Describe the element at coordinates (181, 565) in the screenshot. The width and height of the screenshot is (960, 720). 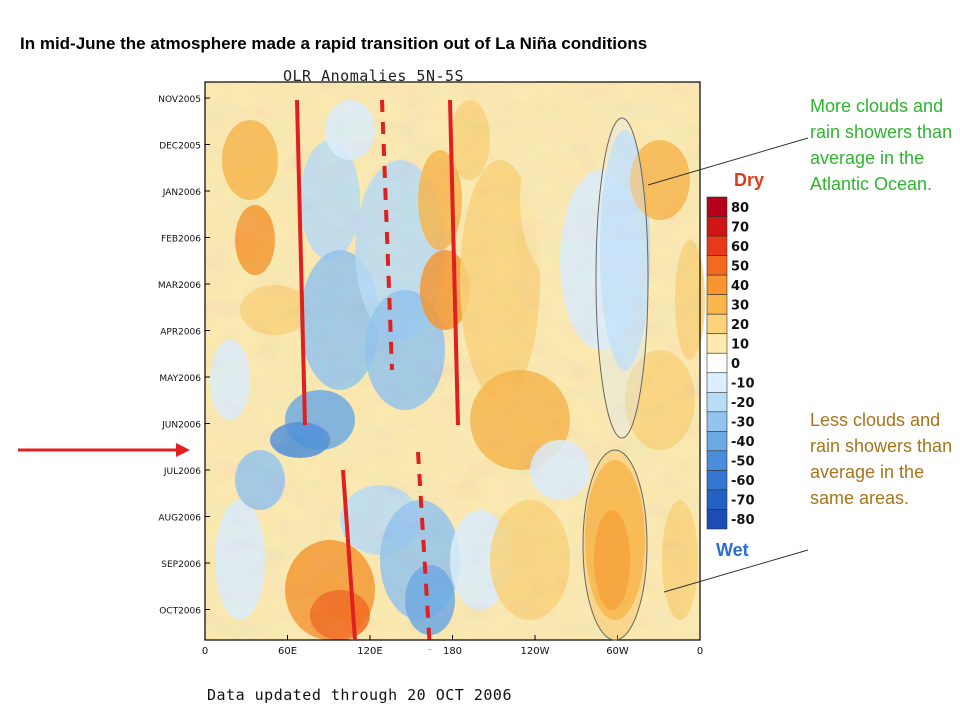
I see `y-tick-label: SEP2006` at that location.